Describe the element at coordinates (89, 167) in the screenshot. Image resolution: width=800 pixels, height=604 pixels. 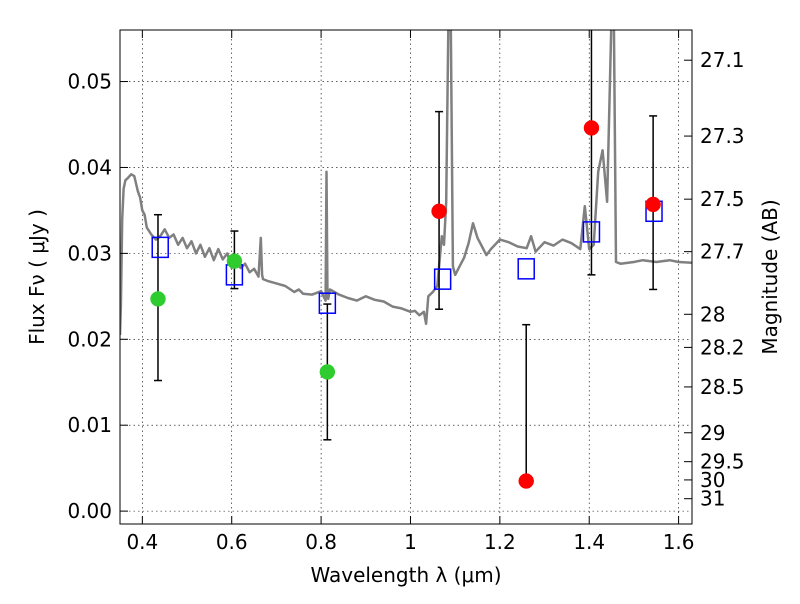
I see `y-tick-label: 0.04` at that location.